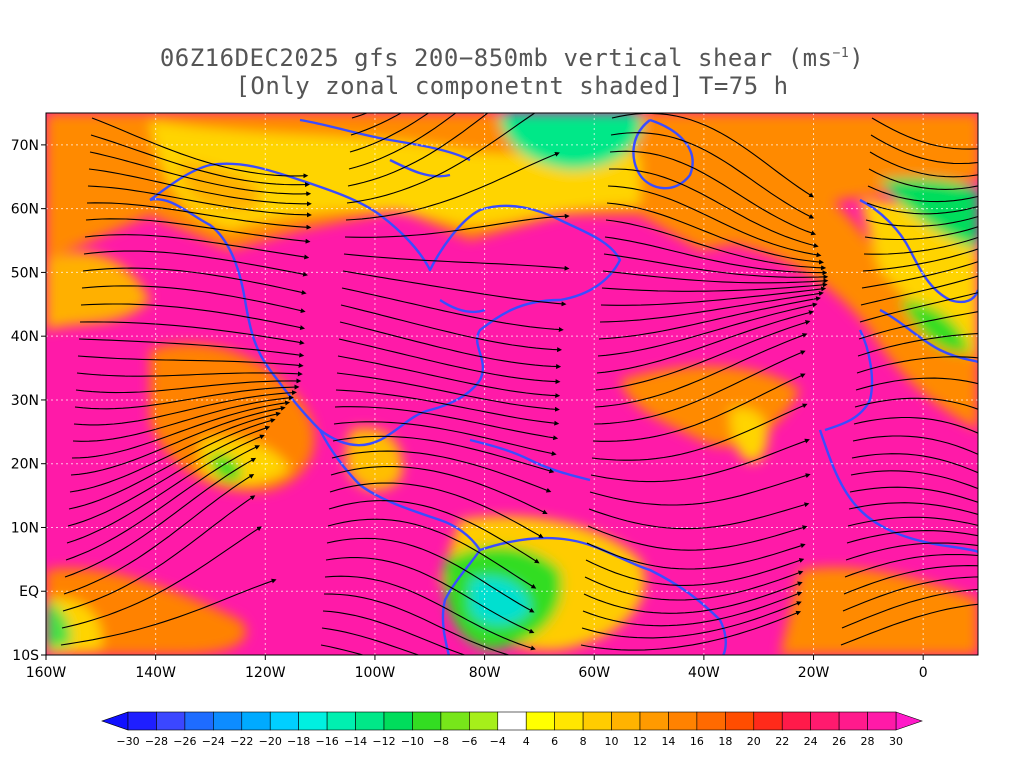 The image size is (1024, 768). I want to click on lon-tick-label: 80W, so click(485, 673).